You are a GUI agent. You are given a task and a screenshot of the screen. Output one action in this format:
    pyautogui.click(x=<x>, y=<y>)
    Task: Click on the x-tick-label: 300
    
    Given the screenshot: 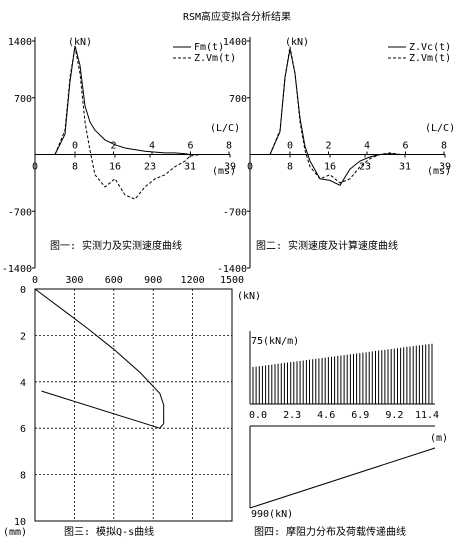 What is the action you would take?
    pyautogui.click(x=74, y=280)
    